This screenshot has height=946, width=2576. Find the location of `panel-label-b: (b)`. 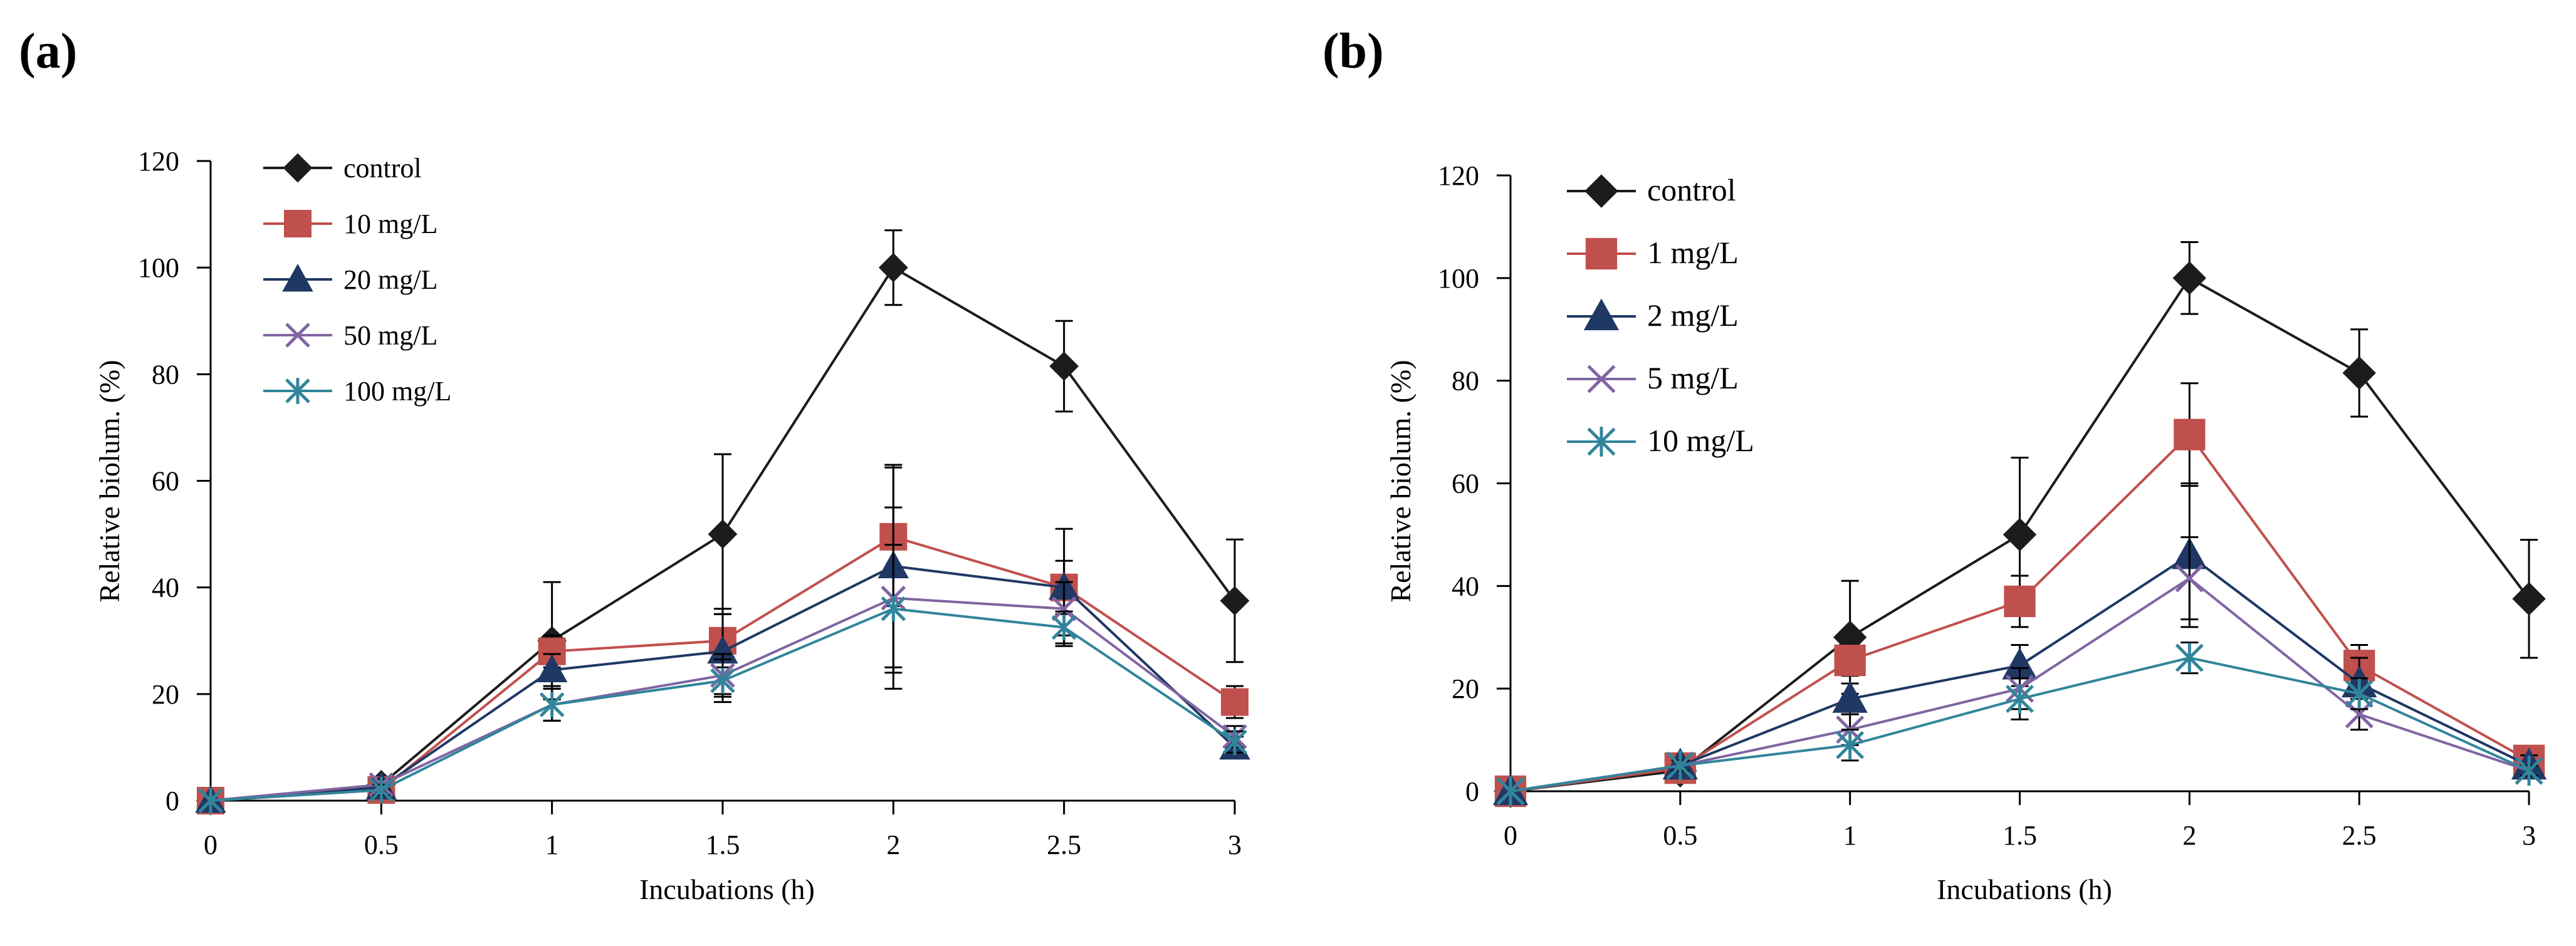

panel-label-b: (b) is located at coordinates (1353, 51).